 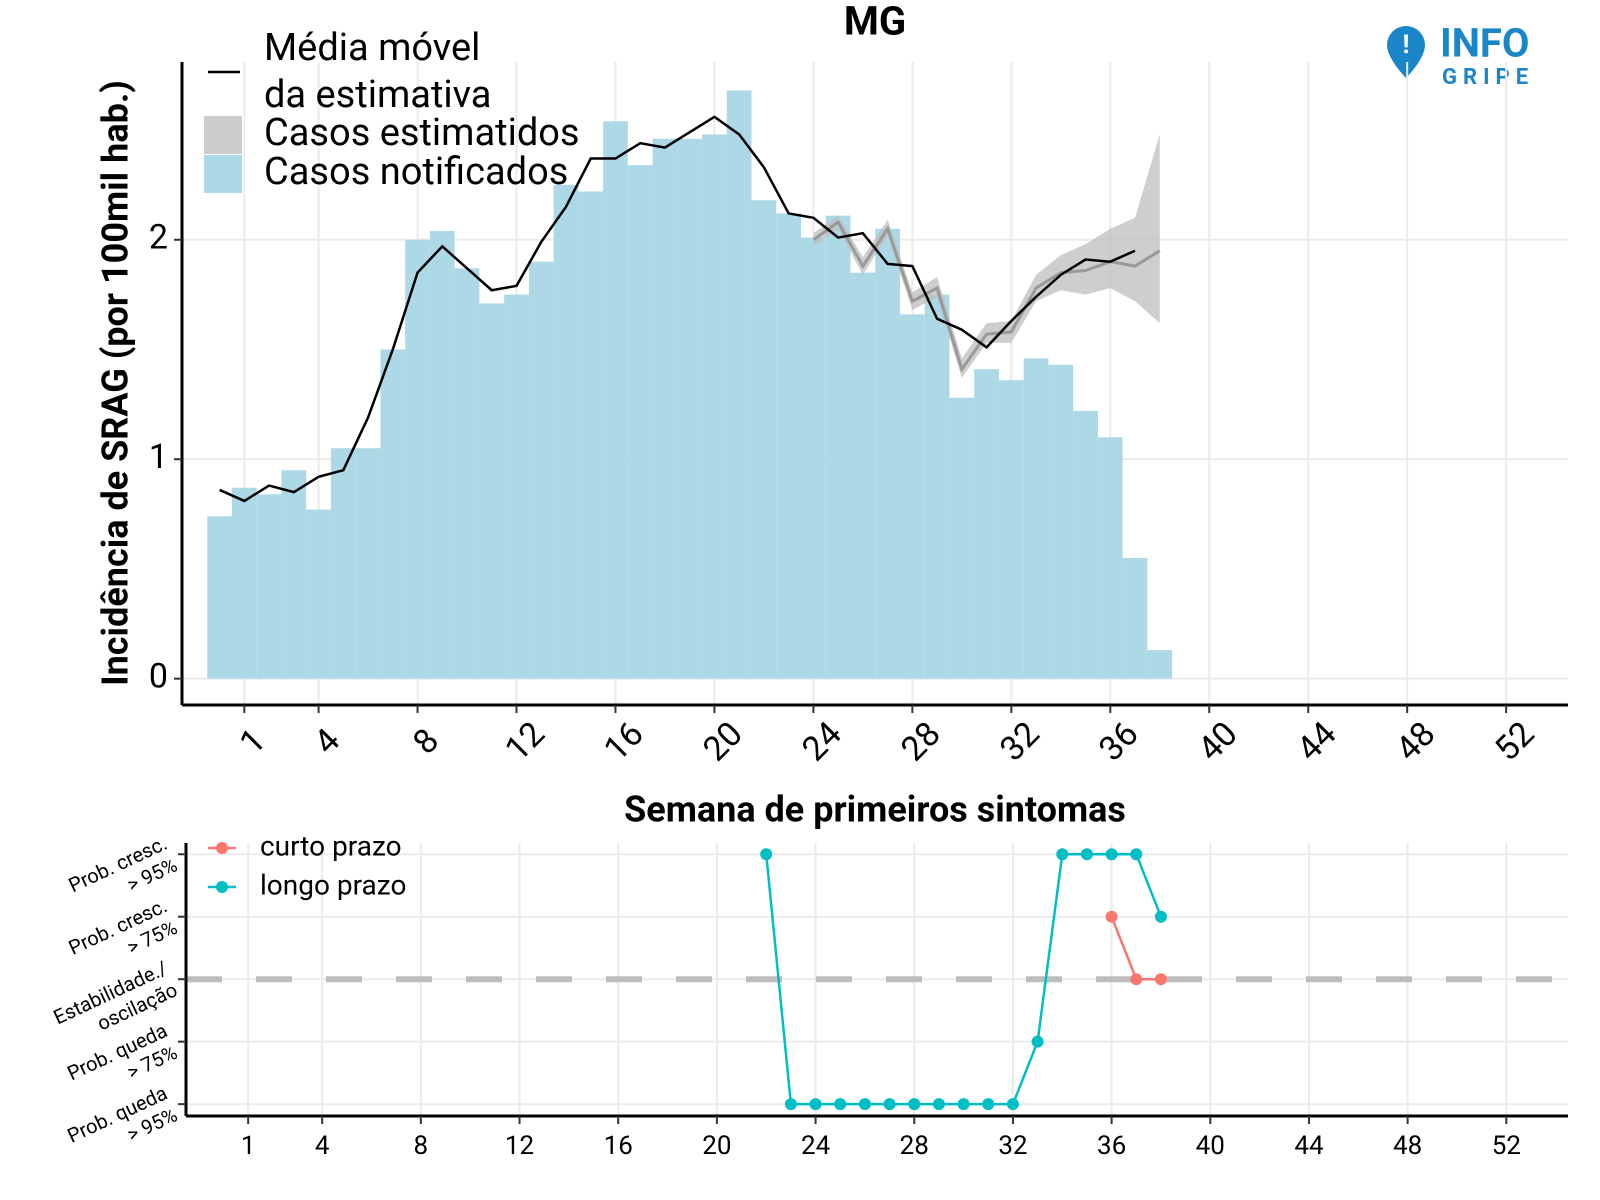 What do you see at coordinates (331, 845) in the screenshot?
I see `legend-label: curto prazo` at bounding box center [331, 845].